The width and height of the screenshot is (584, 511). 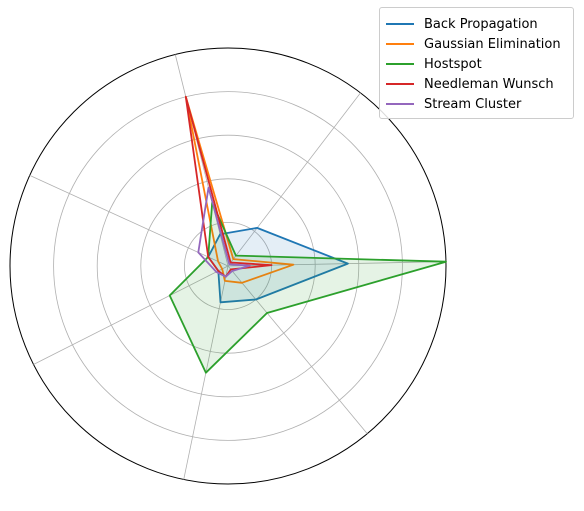 What do you see at coordinates (473, 104) in the screenshot?
I see `legend-label: Stream Cluster` at bounding box center [473, 104].